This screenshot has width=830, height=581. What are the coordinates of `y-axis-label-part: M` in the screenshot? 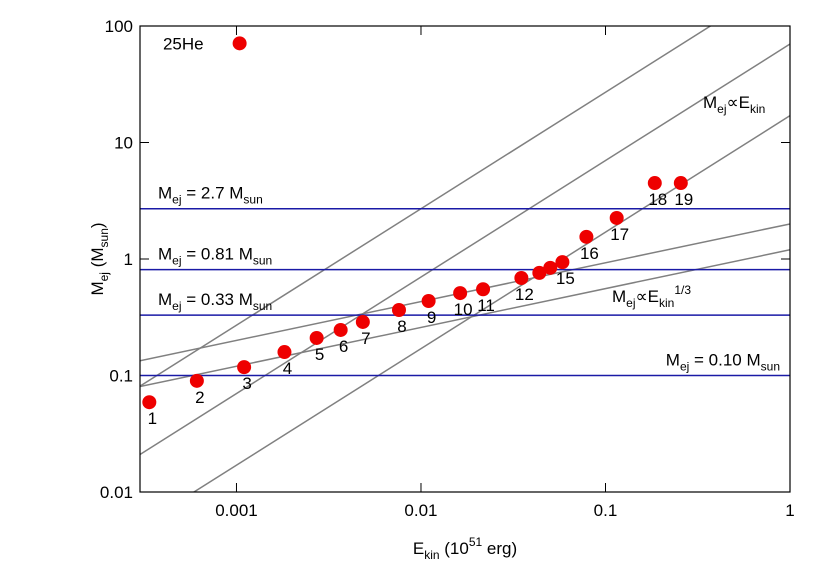 It's located at (97, 288).